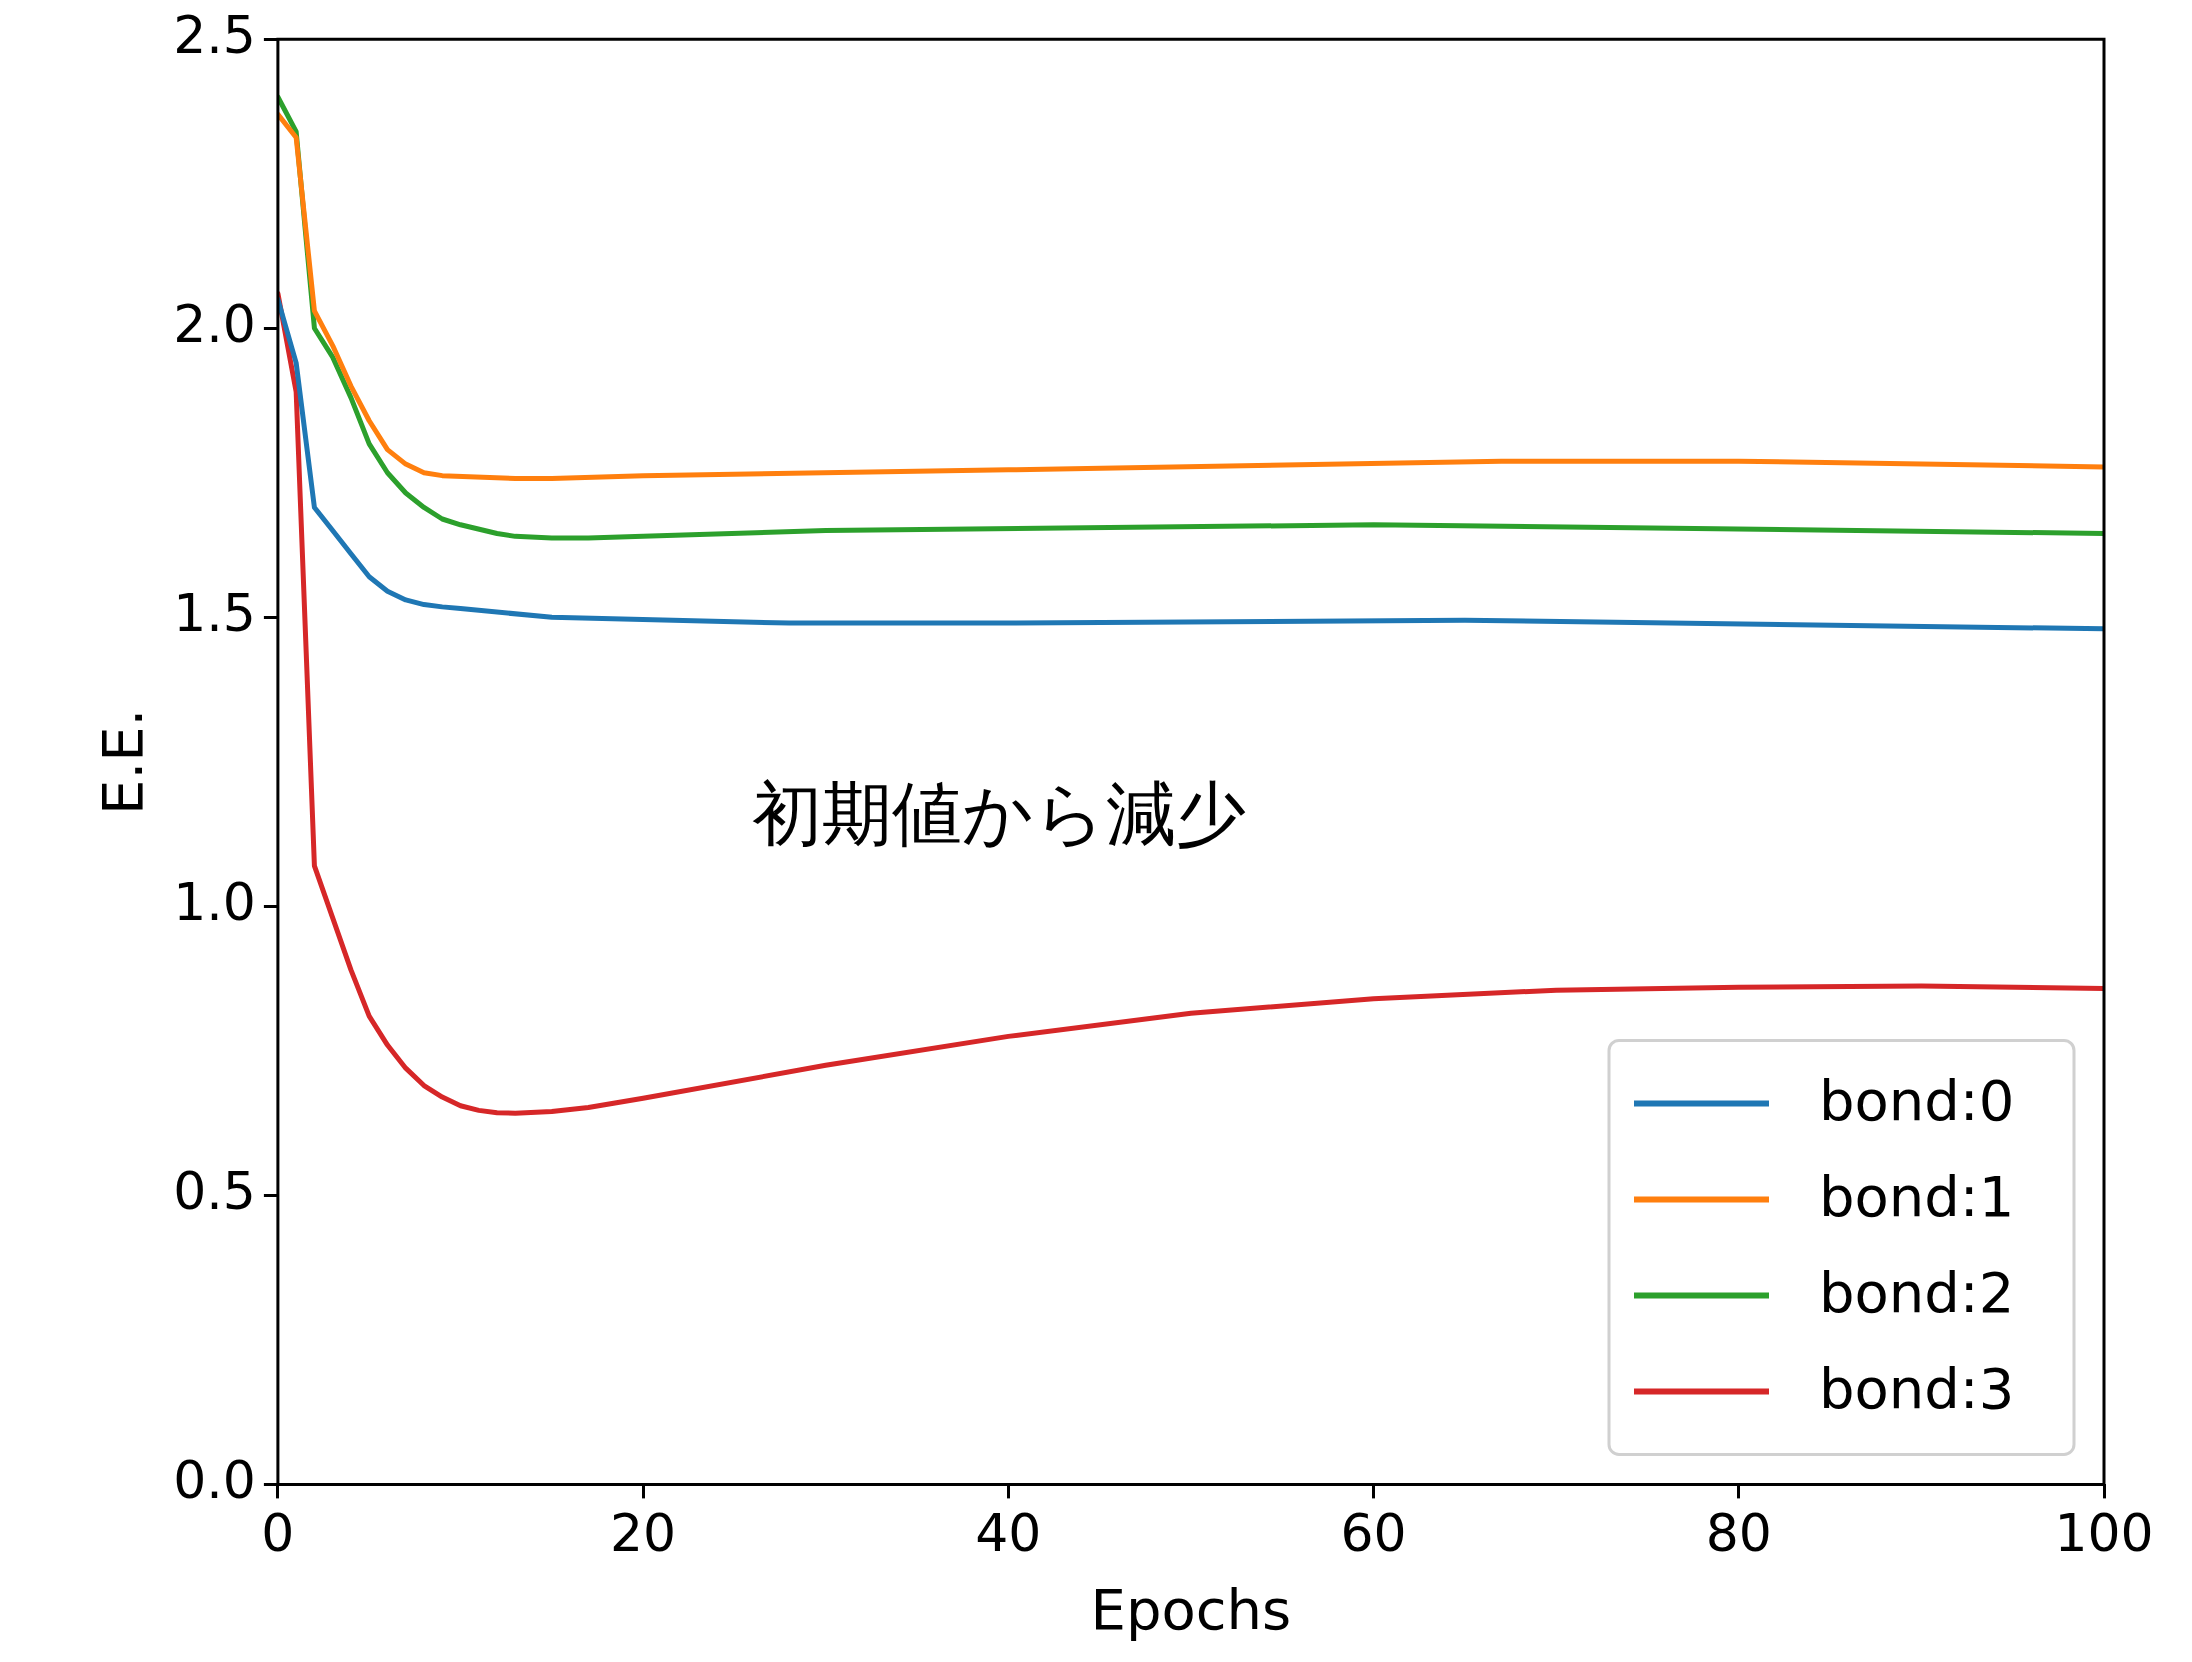  Describe the element at coordinates (1191, 1609) in the screenshot. I see `x-axis-title: Epochs` at that location.